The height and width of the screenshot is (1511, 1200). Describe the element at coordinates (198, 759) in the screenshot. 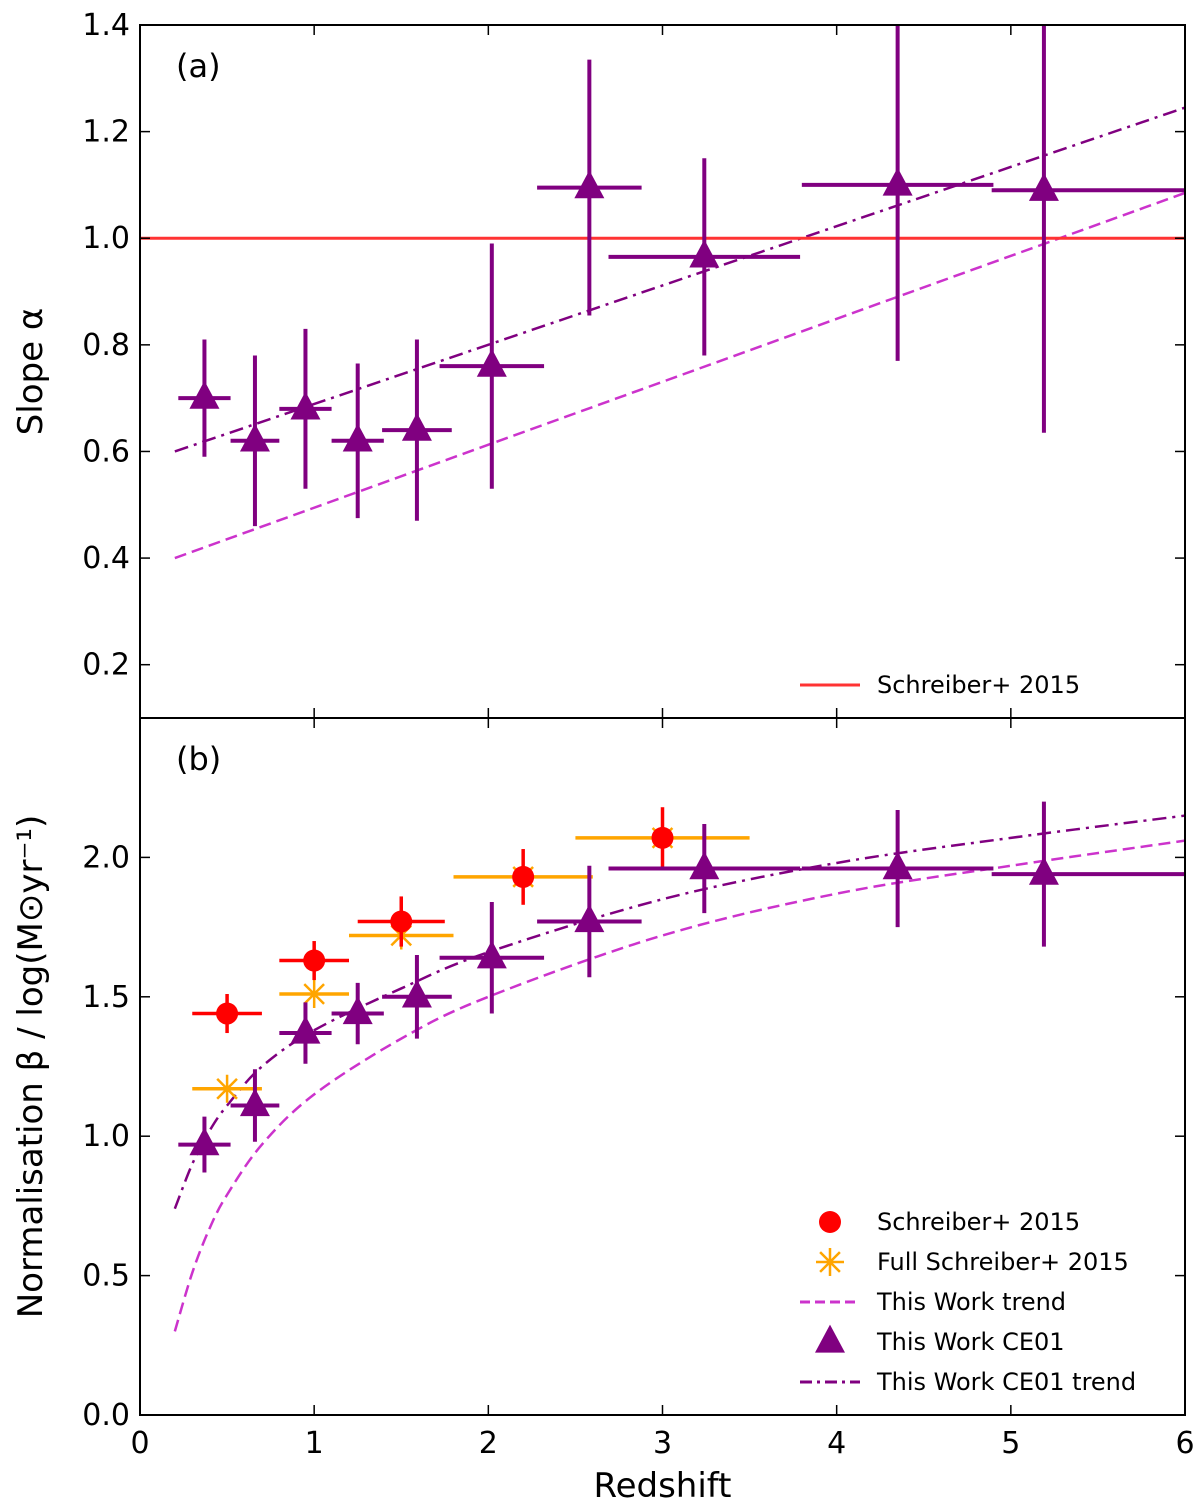

I see `panel-tag: (b)` at that location.